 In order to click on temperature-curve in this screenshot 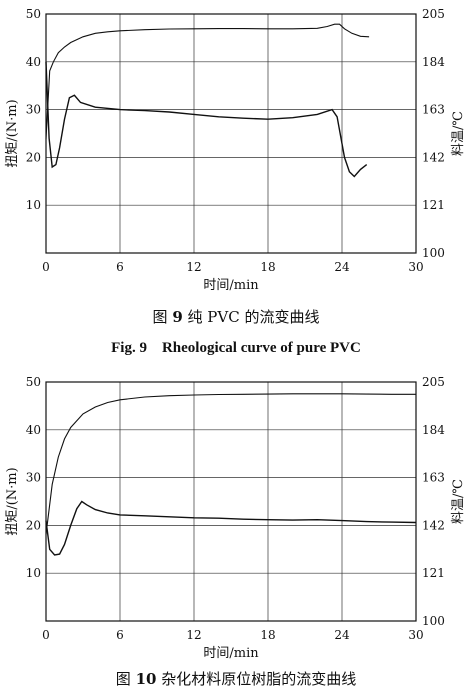, I will do `click(207, 81)`.